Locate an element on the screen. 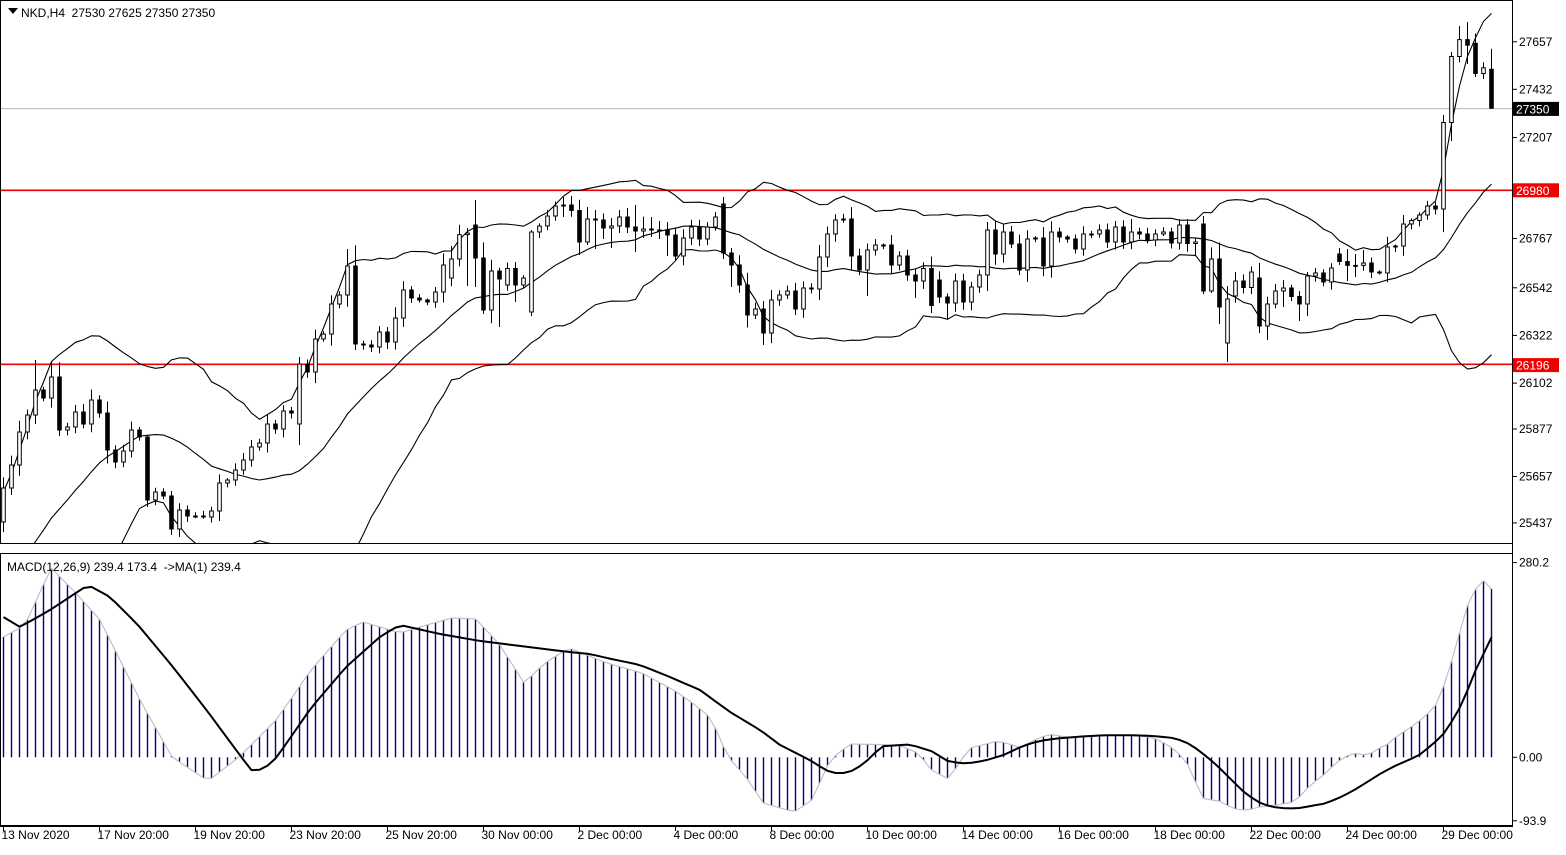  svg-text: 26196 is located at coordinates (1533, 366).